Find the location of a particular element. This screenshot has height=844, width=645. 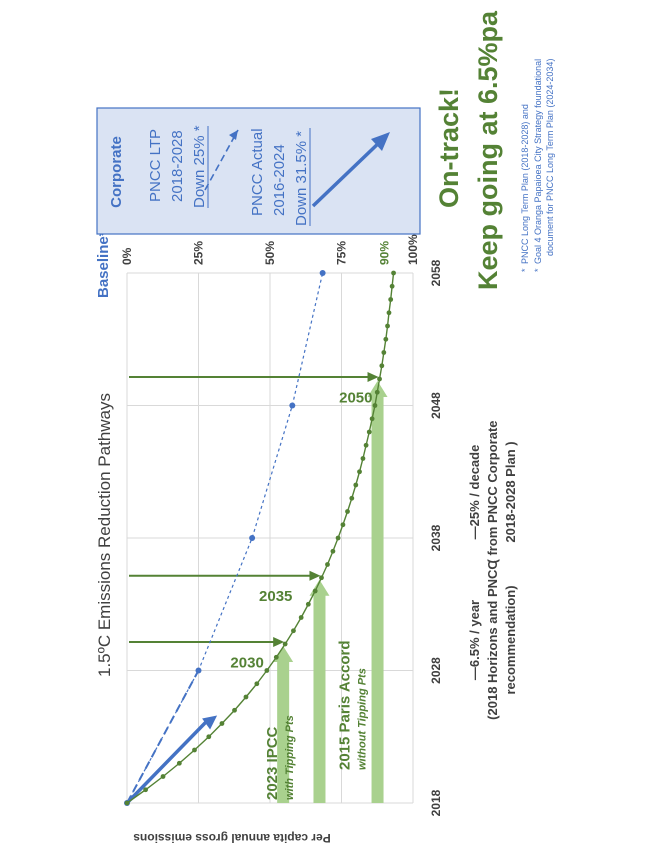

target-label-2035: 2035 is located at coordinates (275, 596).